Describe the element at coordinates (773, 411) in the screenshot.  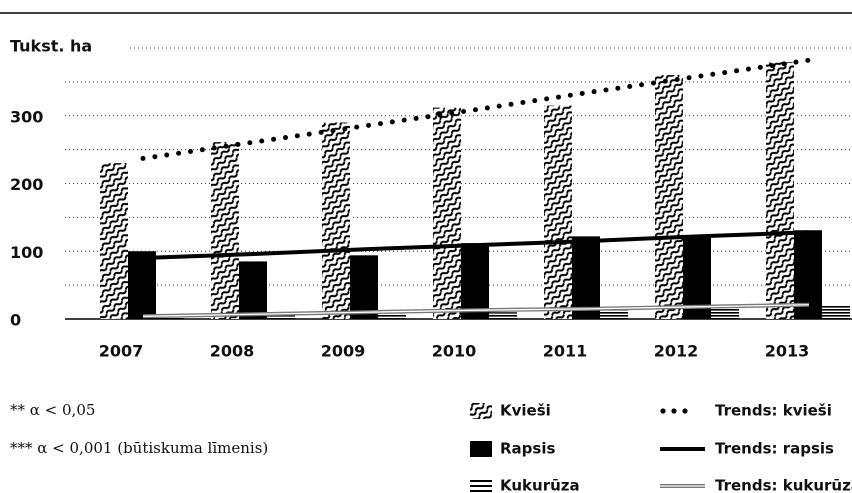
I see `legend-label: Trends: kvieši` at that location.